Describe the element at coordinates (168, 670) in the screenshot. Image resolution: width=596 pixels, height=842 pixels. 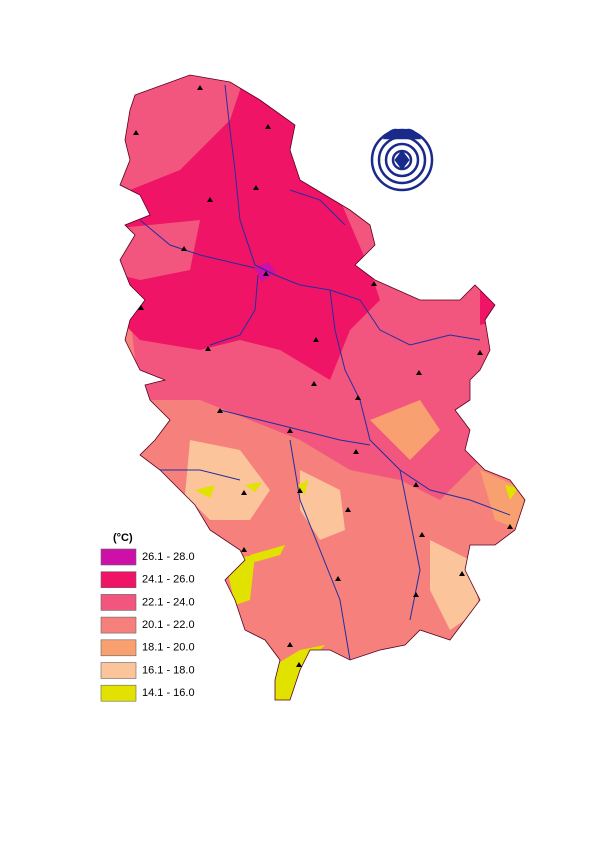
I see `legend-label: 16.1 - 18.0` at that location.